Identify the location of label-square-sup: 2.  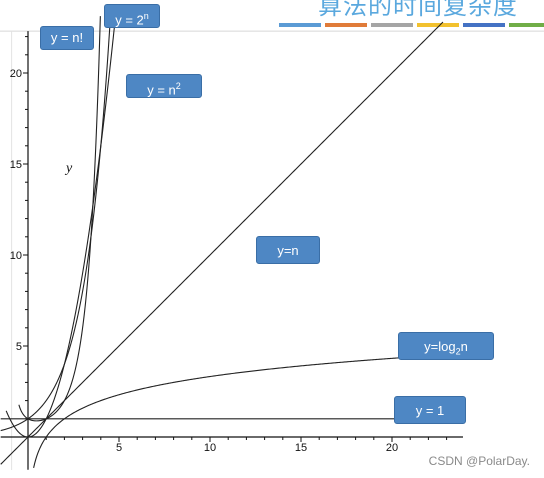
(178, 86).